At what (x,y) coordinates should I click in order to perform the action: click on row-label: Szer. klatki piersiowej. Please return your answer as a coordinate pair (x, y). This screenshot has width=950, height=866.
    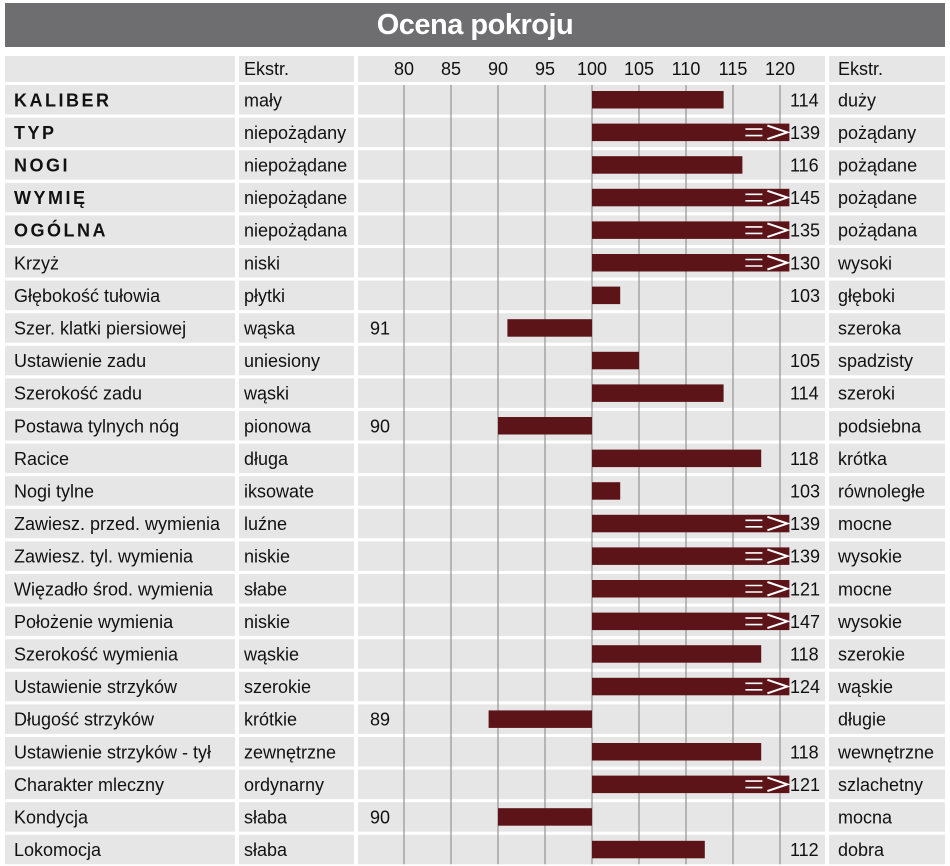
    Looking at the image, I should click on (100, 328).